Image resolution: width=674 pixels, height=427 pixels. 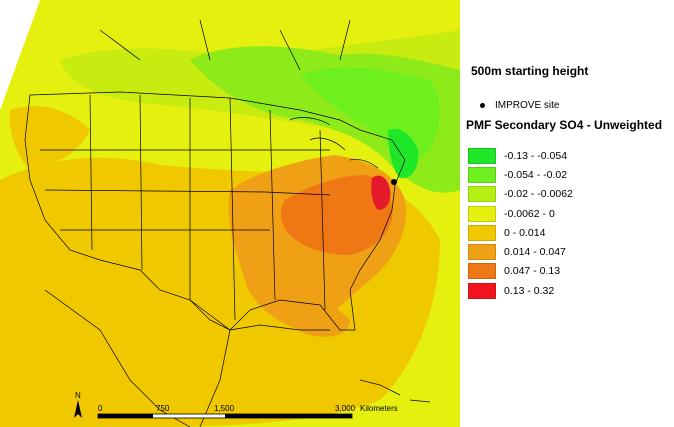 What do you see at coordinates (224, 408) in the screenshot?
I see `scale-tick-2: 1,500` at bounding box center [224, 408].